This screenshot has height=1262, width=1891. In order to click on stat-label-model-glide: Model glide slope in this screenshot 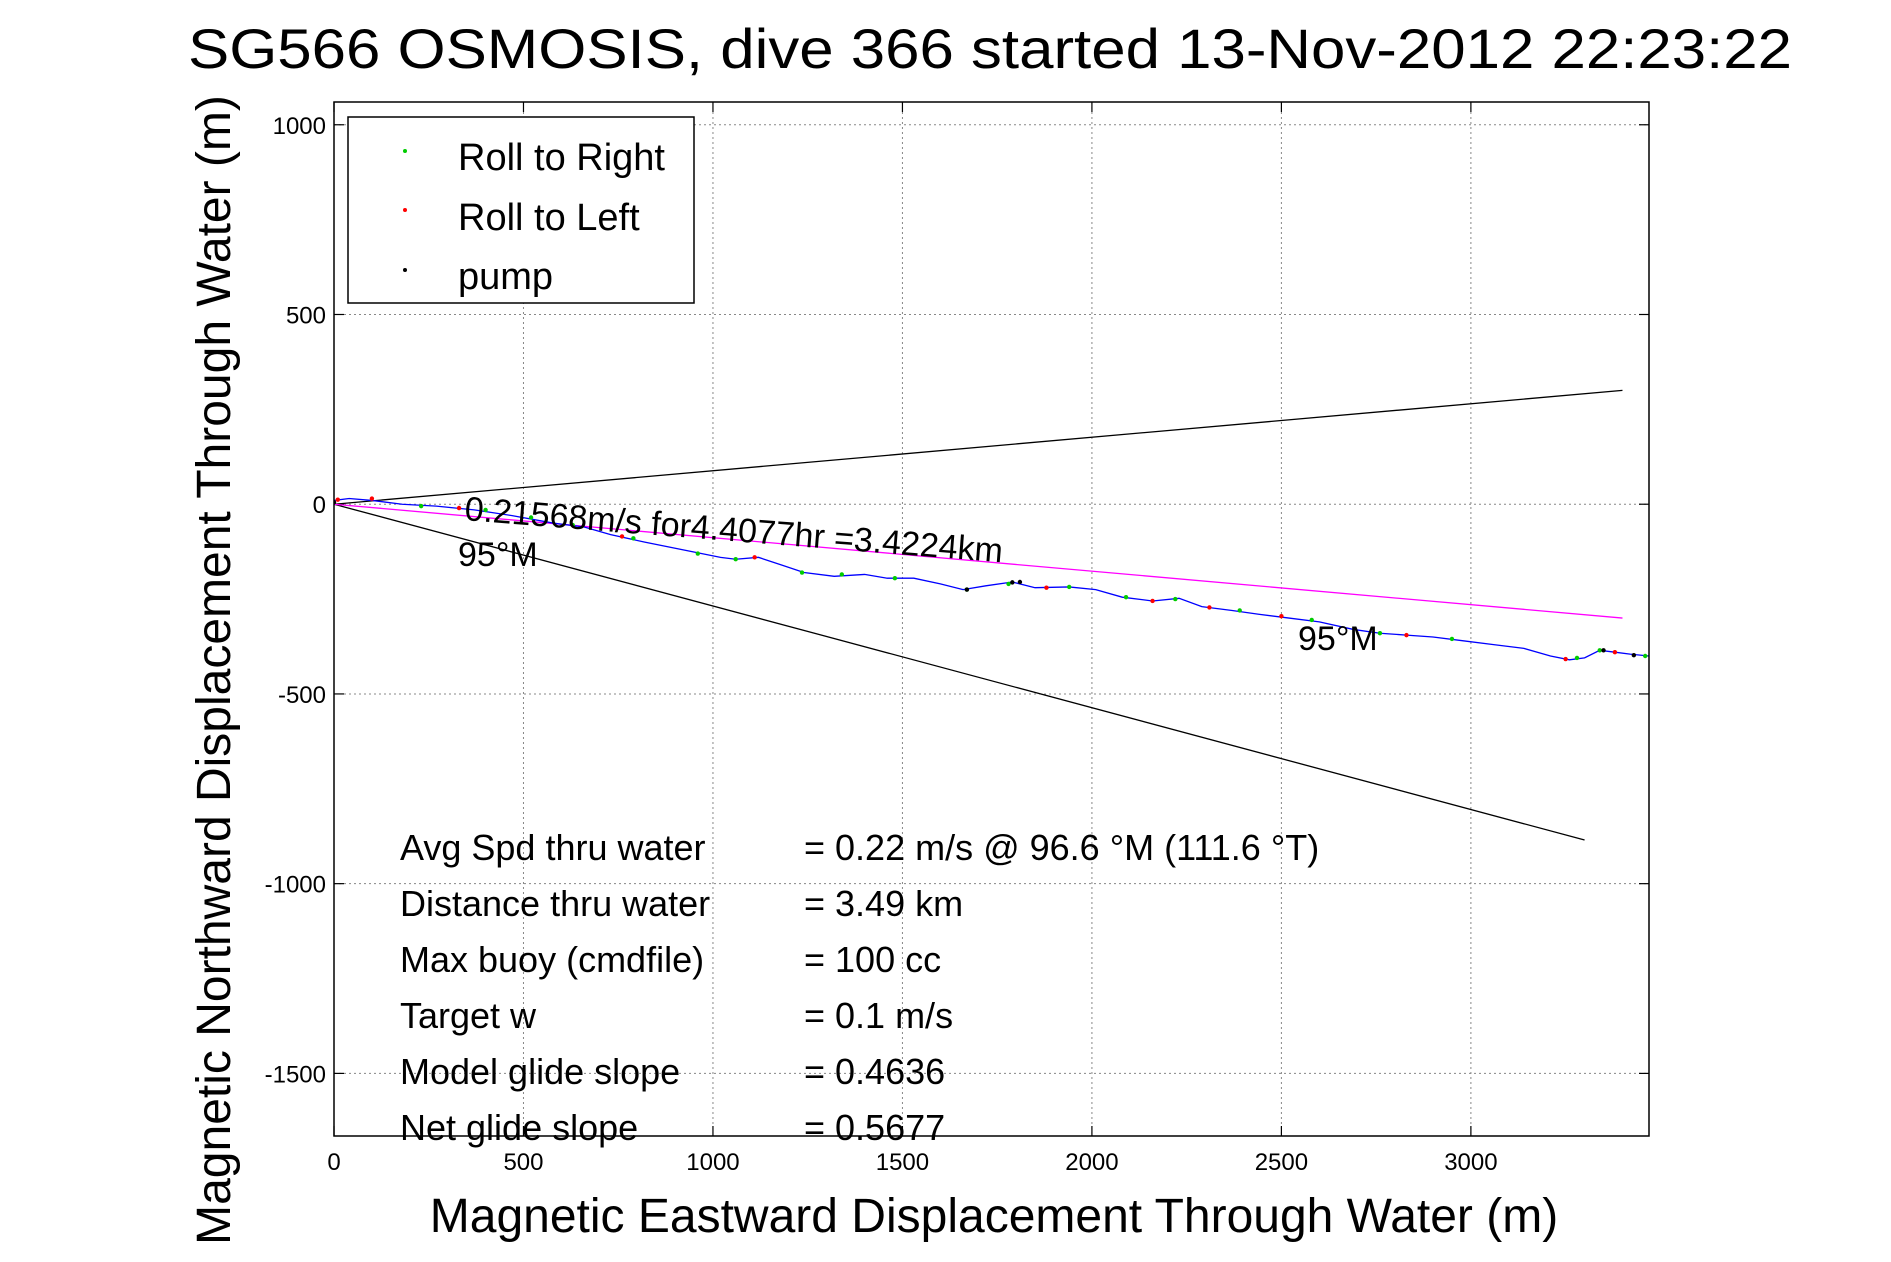, I will do `click(540, 1071)`.